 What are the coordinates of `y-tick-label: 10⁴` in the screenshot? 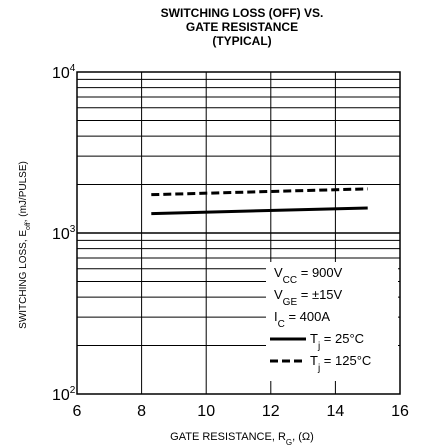 It's located at (64, 72).